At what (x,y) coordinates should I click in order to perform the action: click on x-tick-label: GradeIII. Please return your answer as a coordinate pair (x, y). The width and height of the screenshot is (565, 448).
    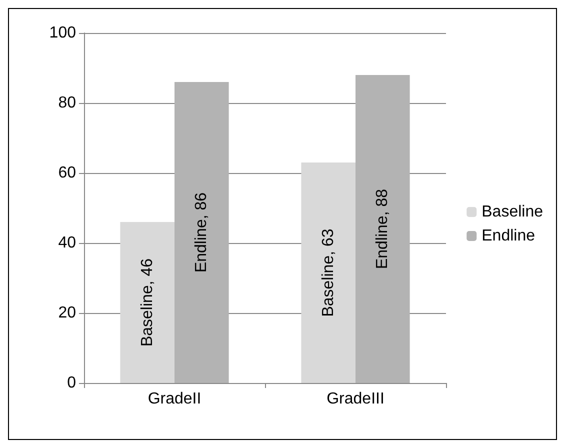
    Looking at the image, I should click on (355, 399).